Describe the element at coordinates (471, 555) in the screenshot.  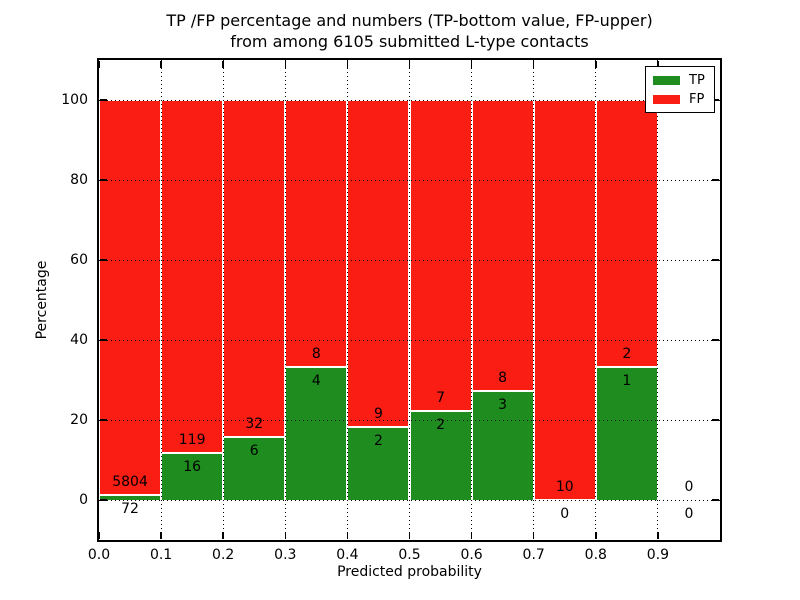
I see `x-tick-label: 0.6` at that location.